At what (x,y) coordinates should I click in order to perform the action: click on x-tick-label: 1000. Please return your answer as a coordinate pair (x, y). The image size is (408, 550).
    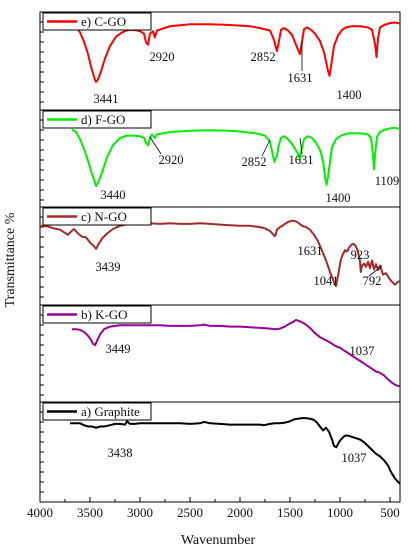
    Looking at the image, I should click on (340, 512).